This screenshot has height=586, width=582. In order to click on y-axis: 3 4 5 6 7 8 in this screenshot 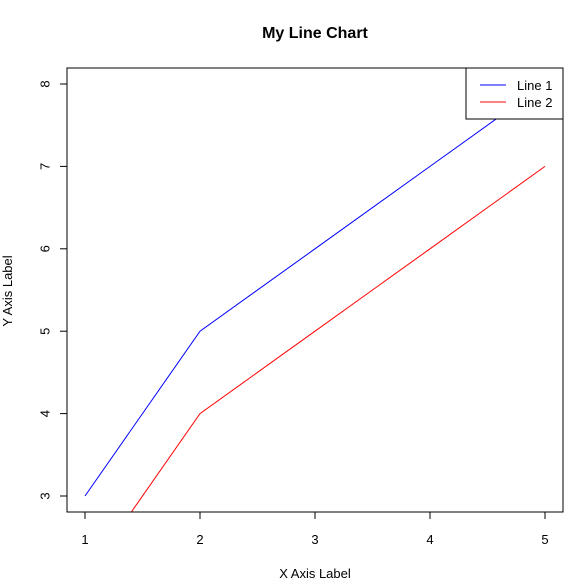, I will do `click(53, 290)`.